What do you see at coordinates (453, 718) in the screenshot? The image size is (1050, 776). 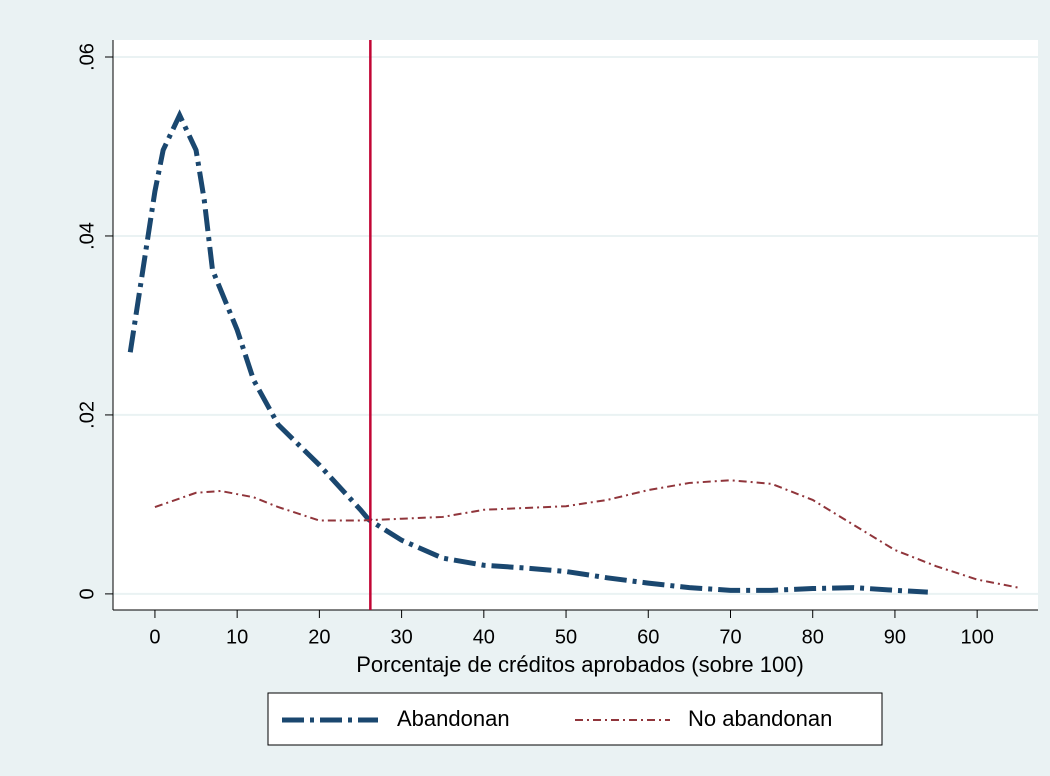 I see `legend-label: Abandonan` at bounding box center [453, 718].